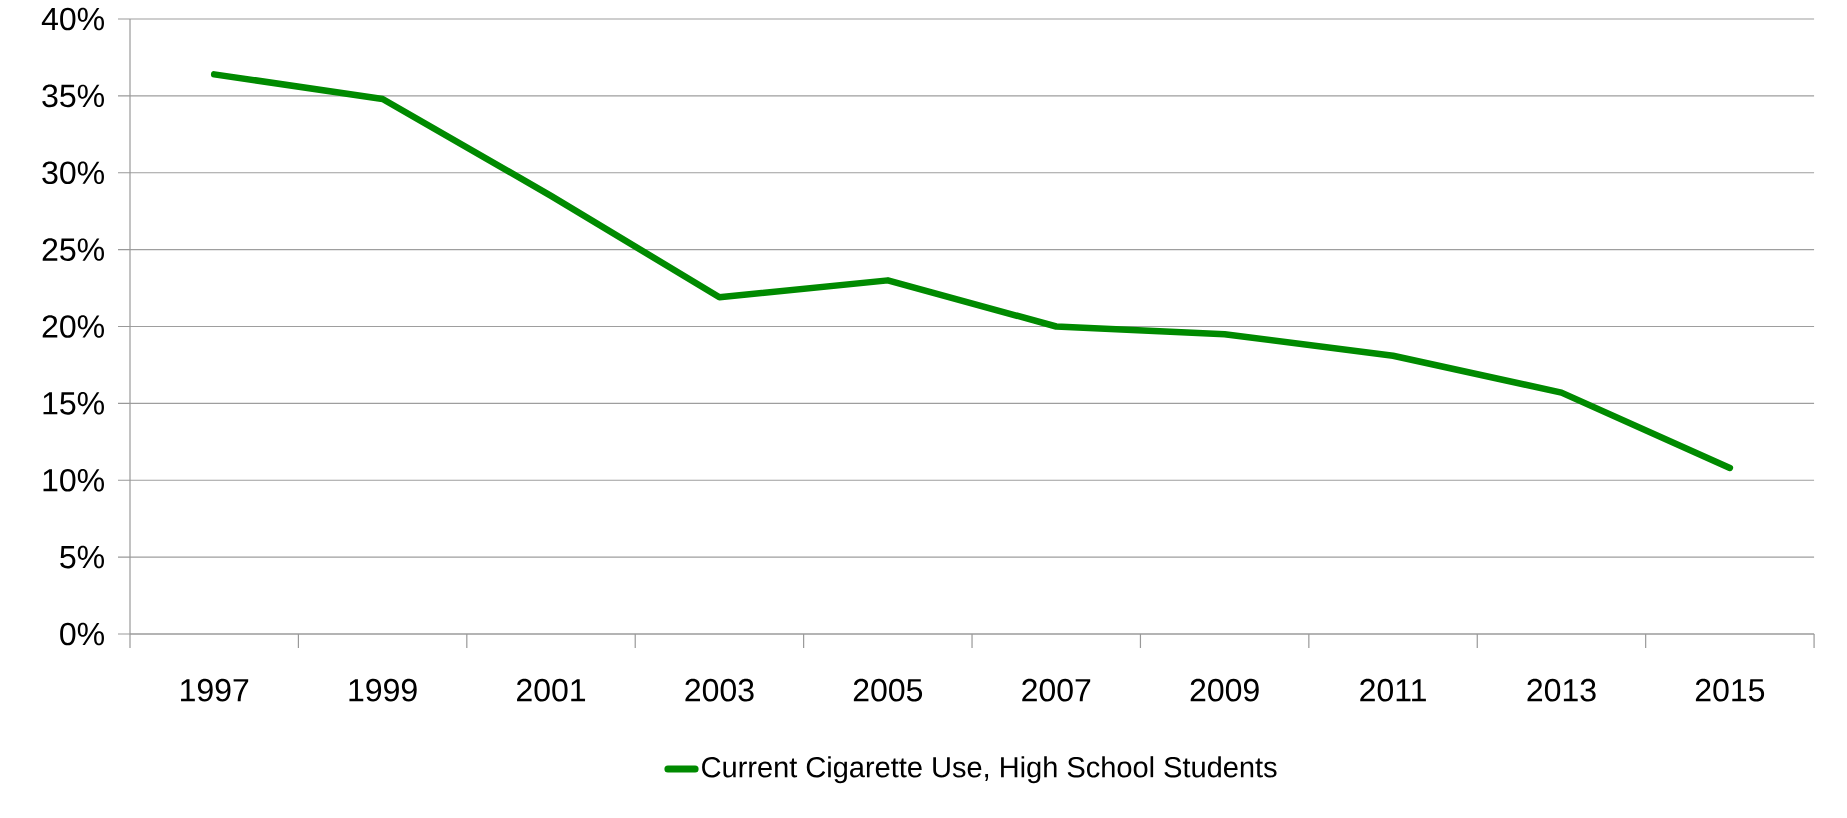 The image size is (1847, 818). What do you see at coordinates (73, 403) in the screenshot?
I see `y-tick-label: 15%` at bounding box center [73, 403].